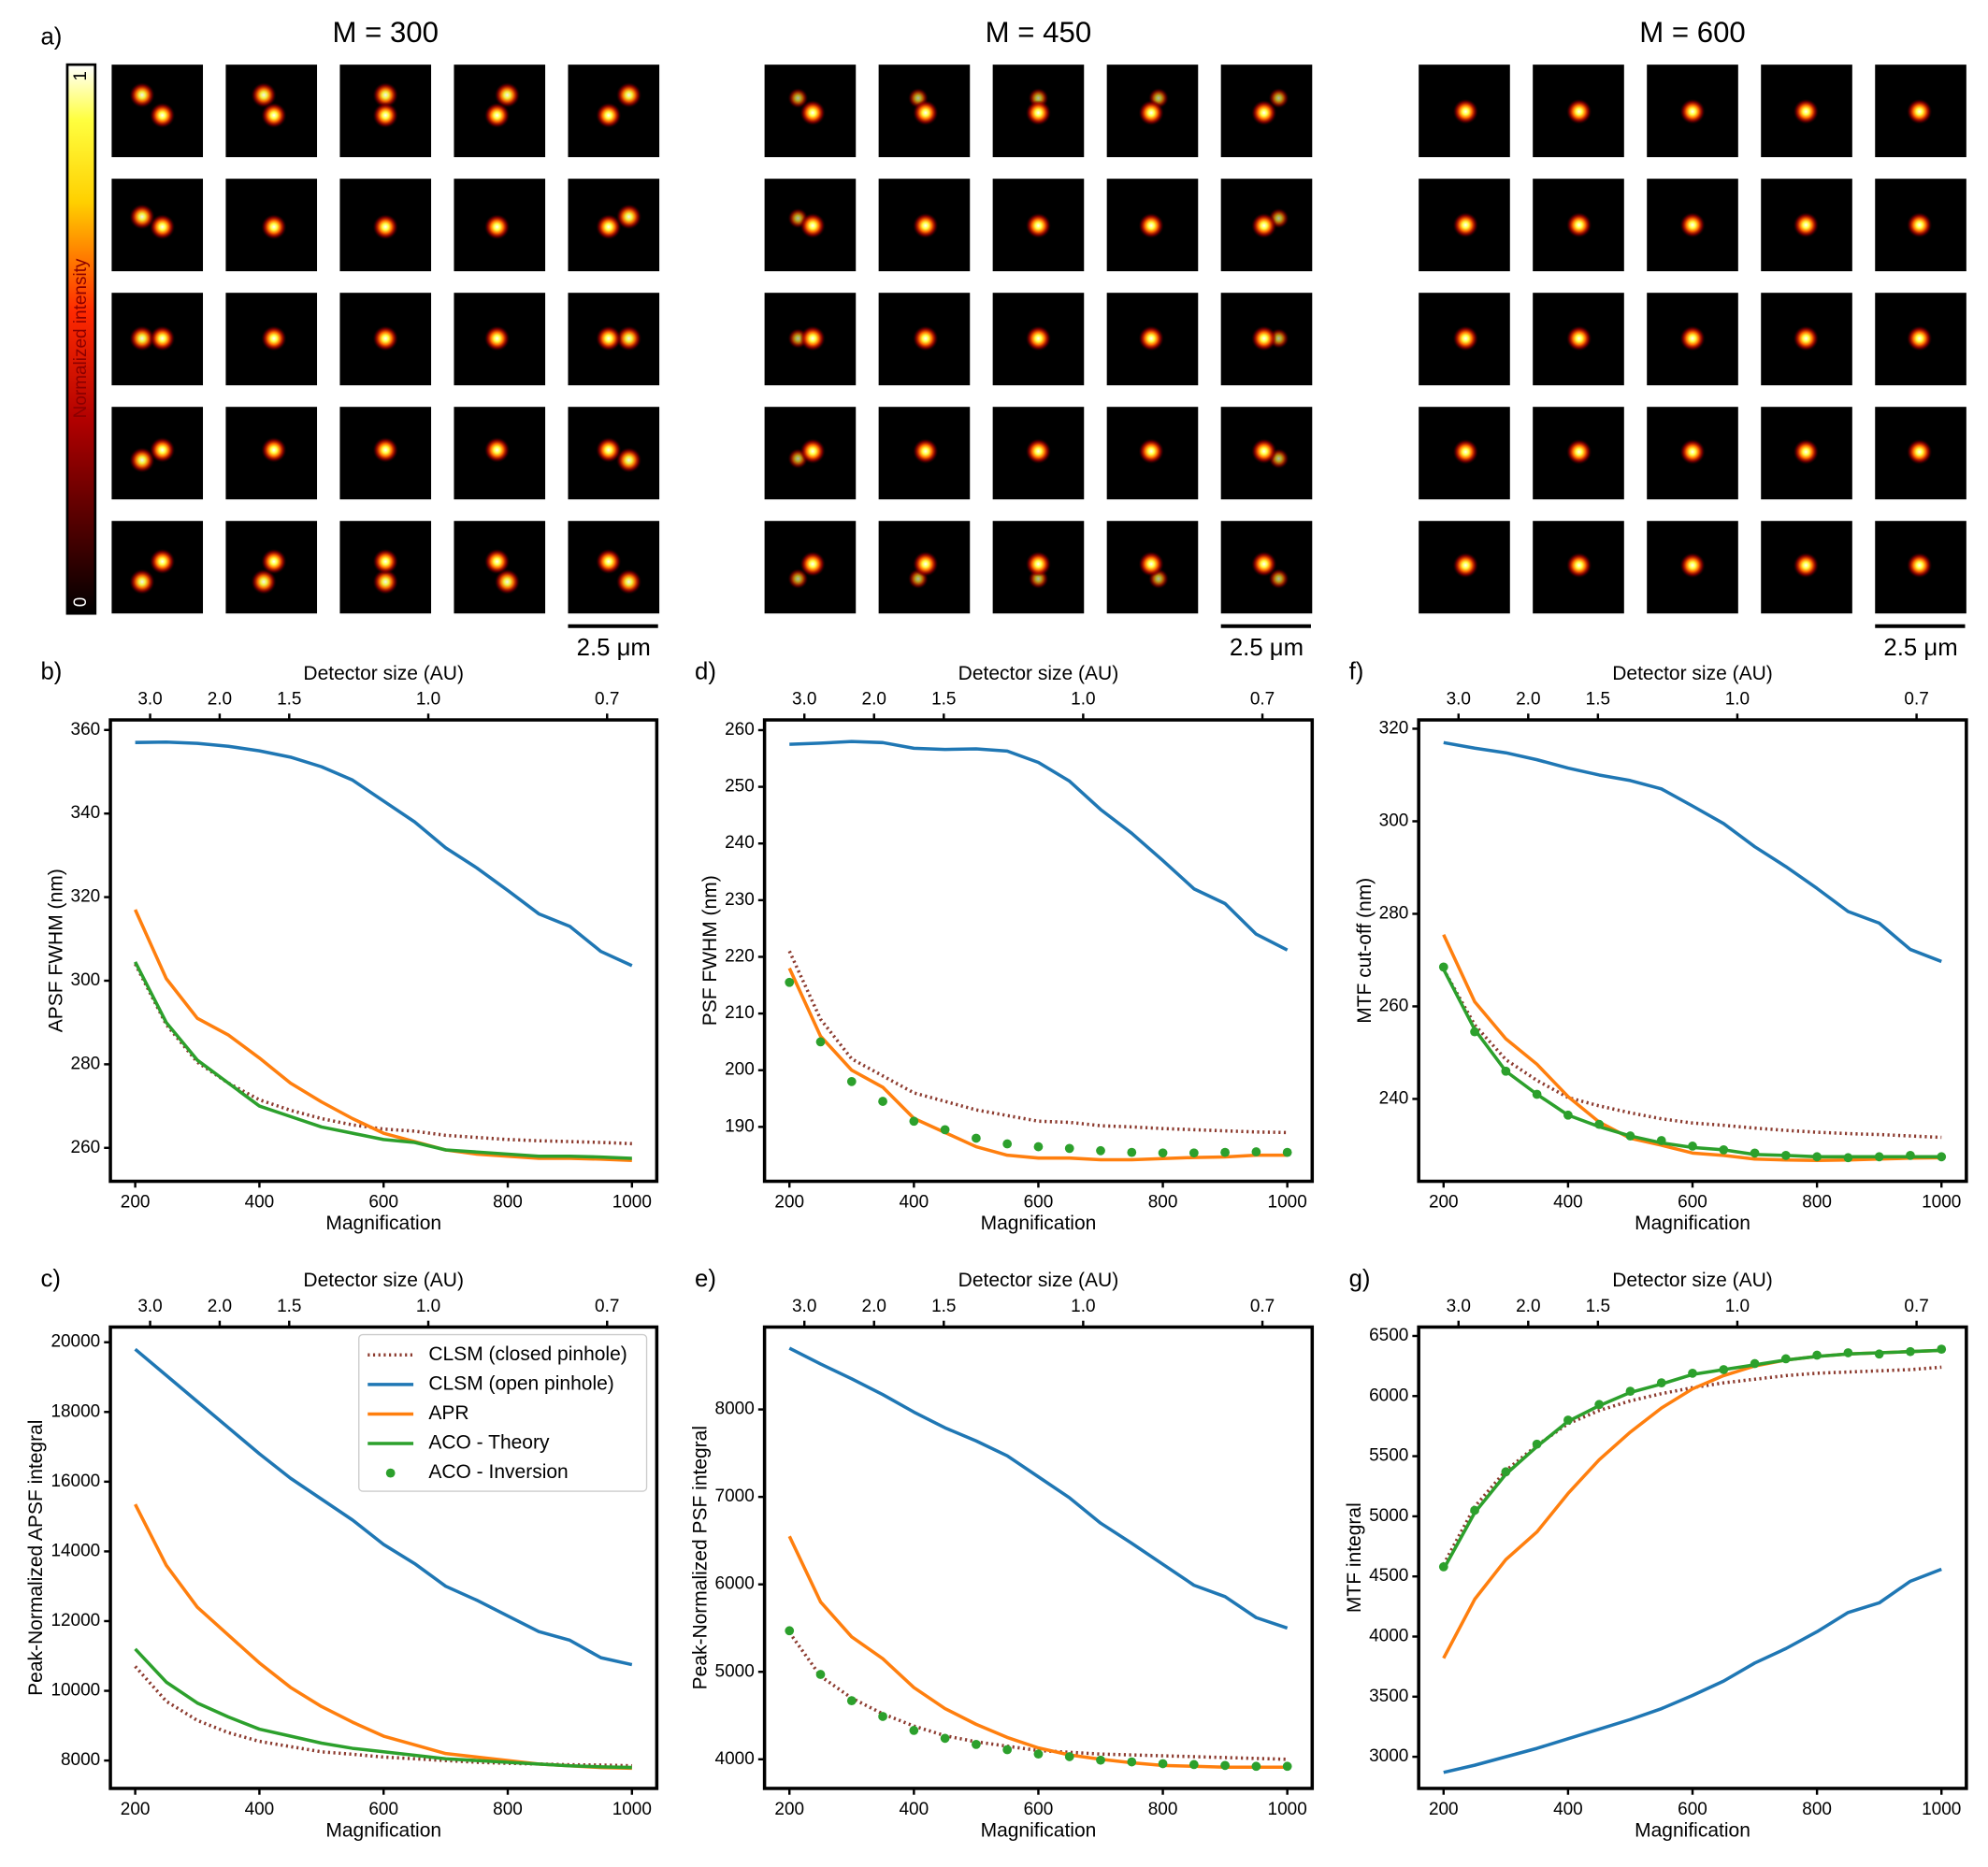  What do you see at coordinates (1039, 1223) in the screenshot?
I see `x-axis-label: Magnification` at bounding box center [1039, 1223].